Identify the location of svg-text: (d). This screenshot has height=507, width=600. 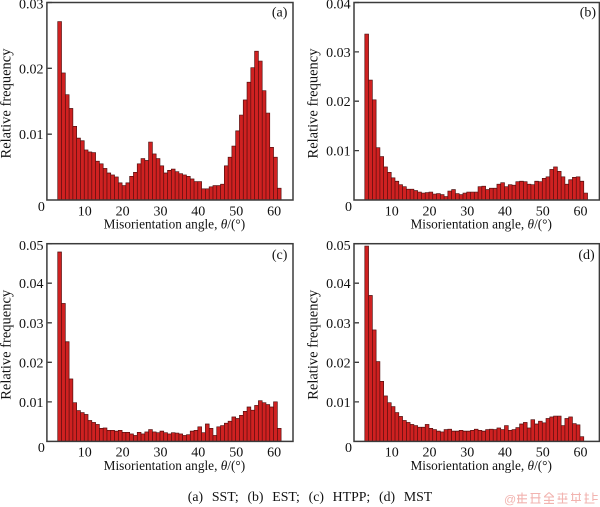
(586, 255).